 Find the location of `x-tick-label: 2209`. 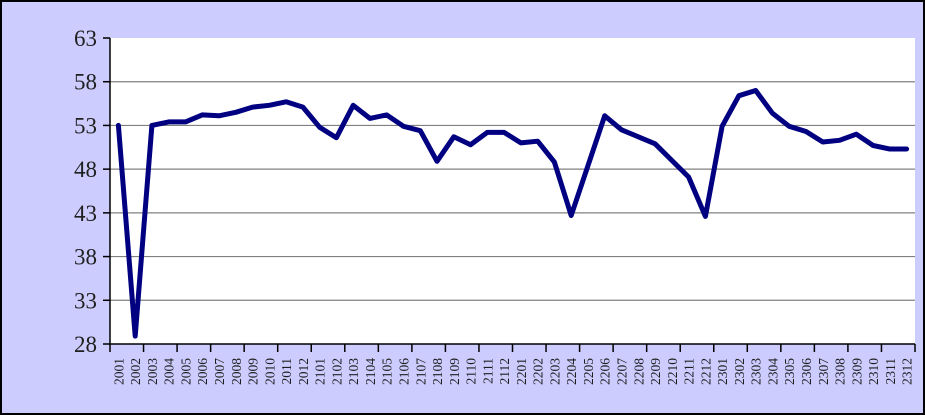

x-tick-label: 2209 is located at coordinates (655, 371).